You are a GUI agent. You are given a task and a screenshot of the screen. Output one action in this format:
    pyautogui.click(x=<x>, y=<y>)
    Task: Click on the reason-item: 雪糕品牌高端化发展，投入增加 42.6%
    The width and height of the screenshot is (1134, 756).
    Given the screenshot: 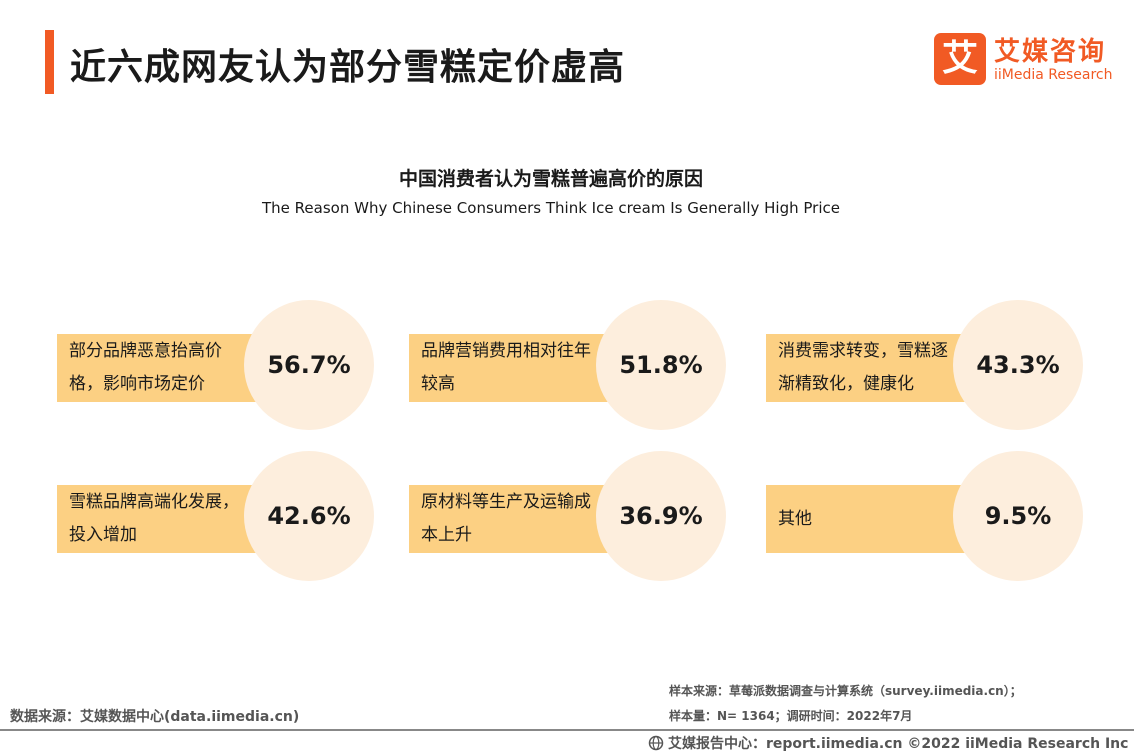 What is the action you would take?
    pyautogui.click(x=222, y=521)
    